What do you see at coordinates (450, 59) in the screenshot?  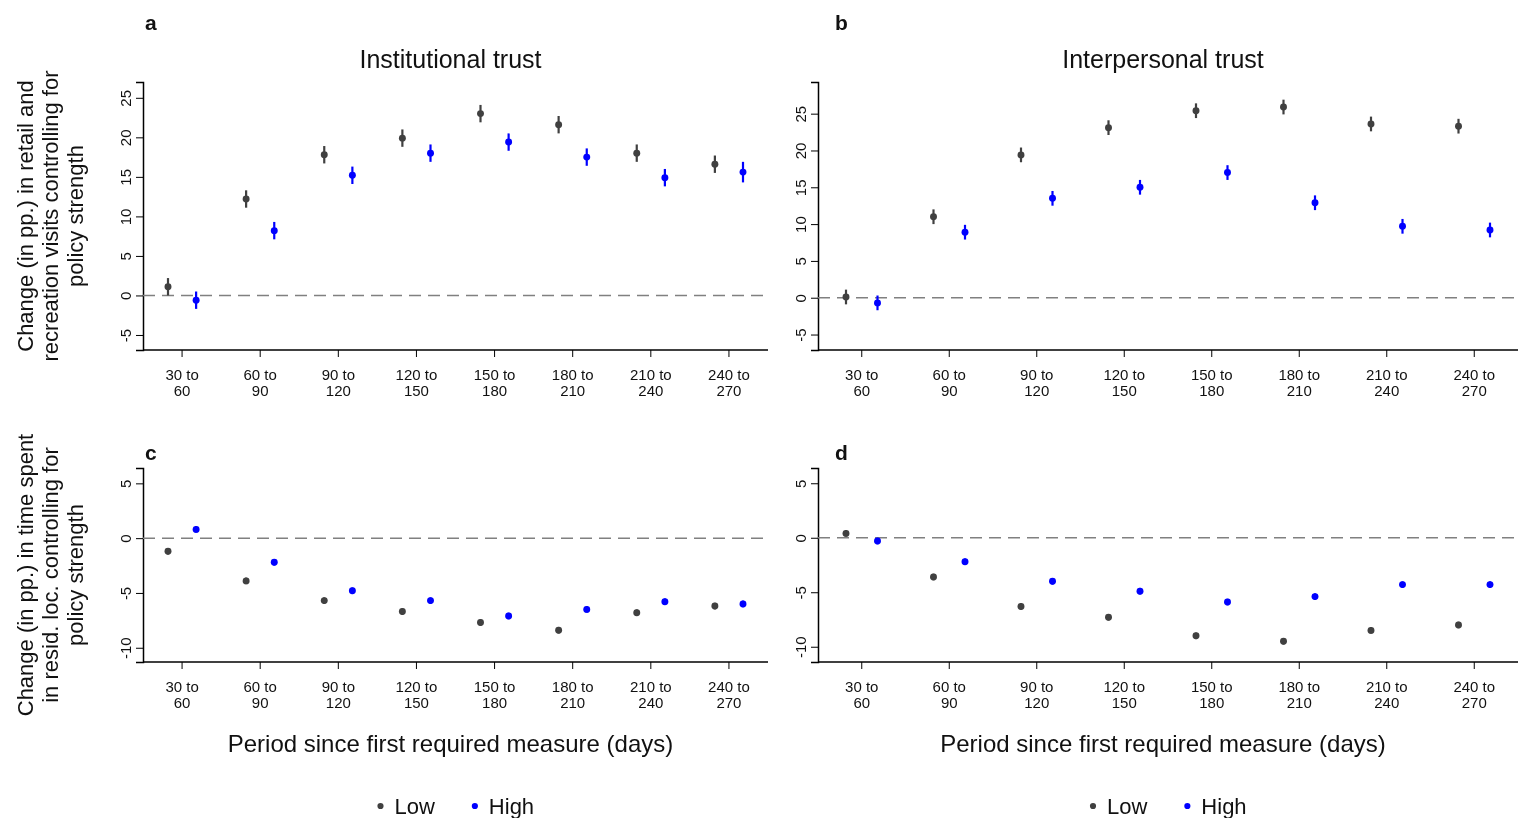 I see `chart-title: Institutional trust` at bounding box center [450, 59].